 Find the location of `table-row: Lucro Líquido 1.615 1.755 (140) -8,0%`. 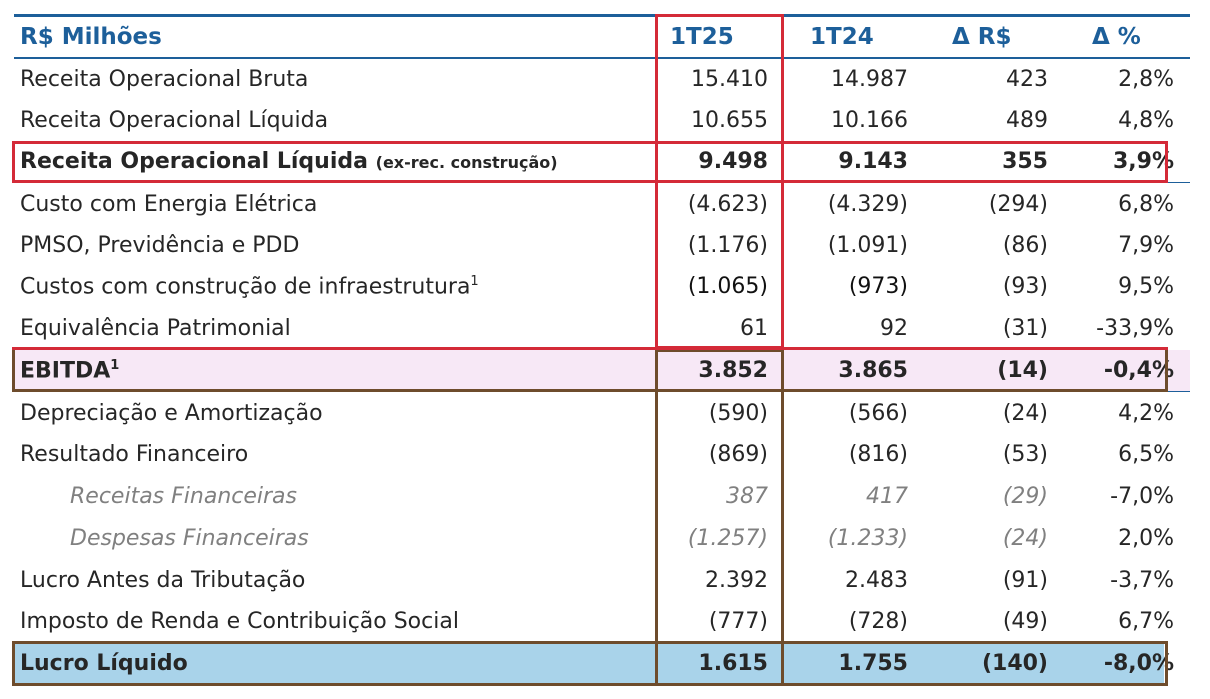

table-row: Lucro Líquido 1.615 1.755 (140) -8,0% is located at coordinates (602, 663).